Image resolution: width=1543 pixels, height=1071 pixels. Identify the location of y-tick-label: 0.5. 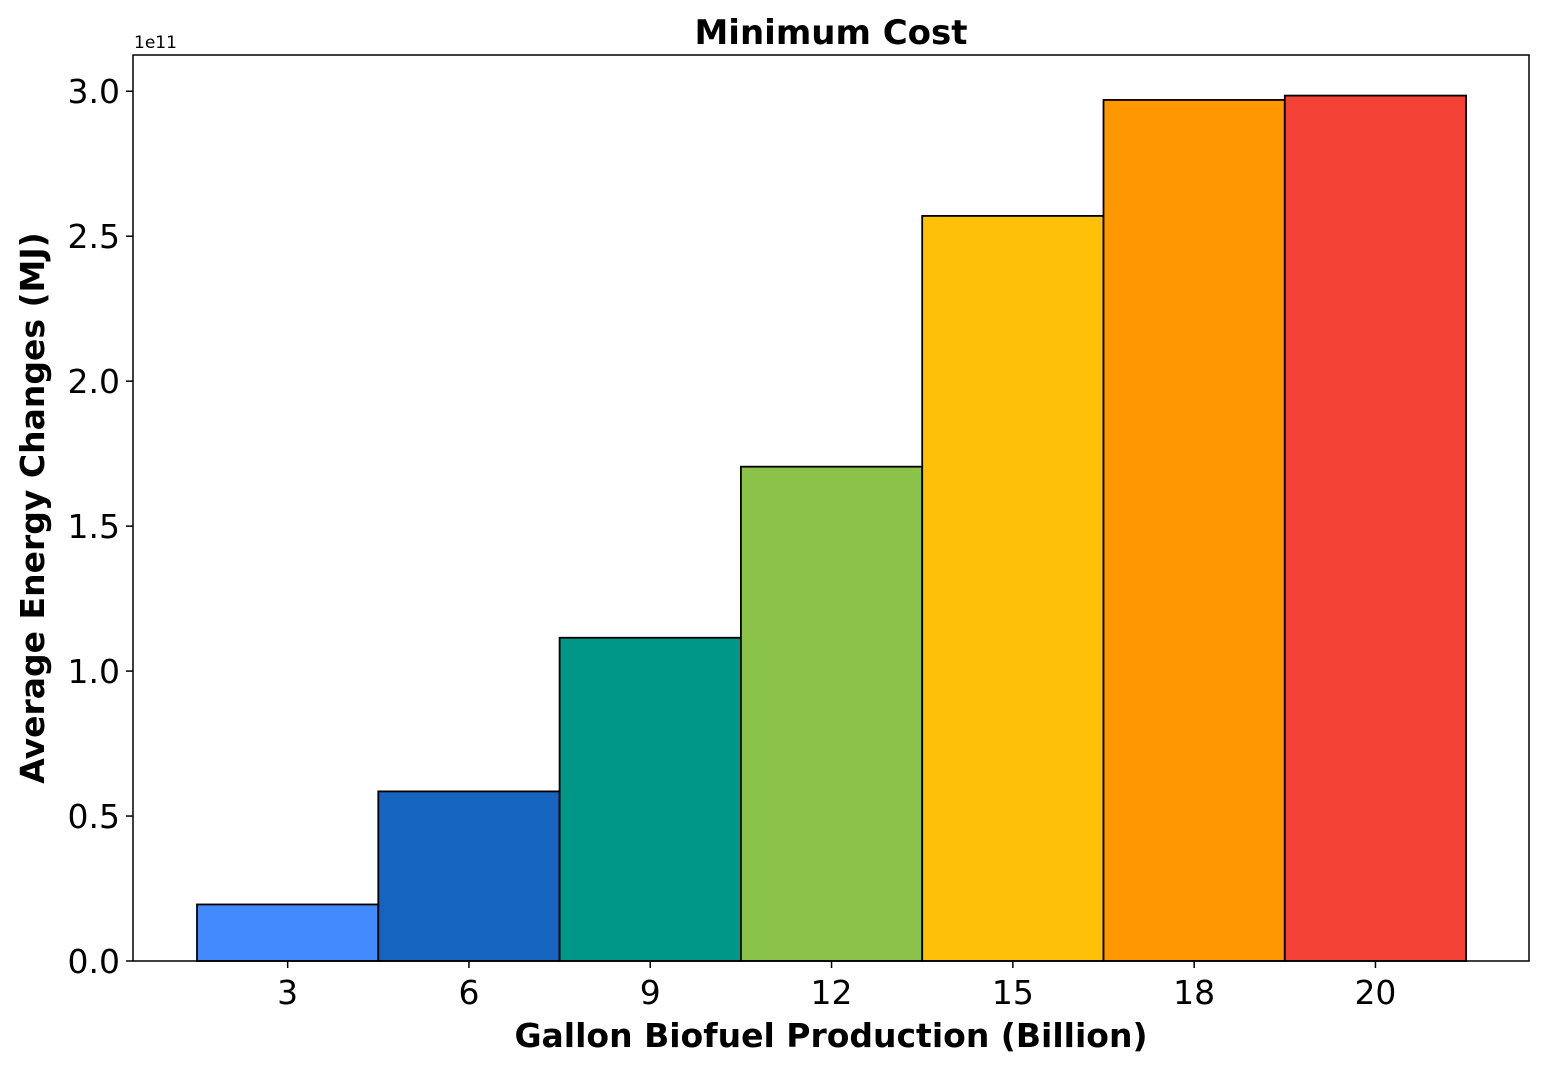
(94, 816).